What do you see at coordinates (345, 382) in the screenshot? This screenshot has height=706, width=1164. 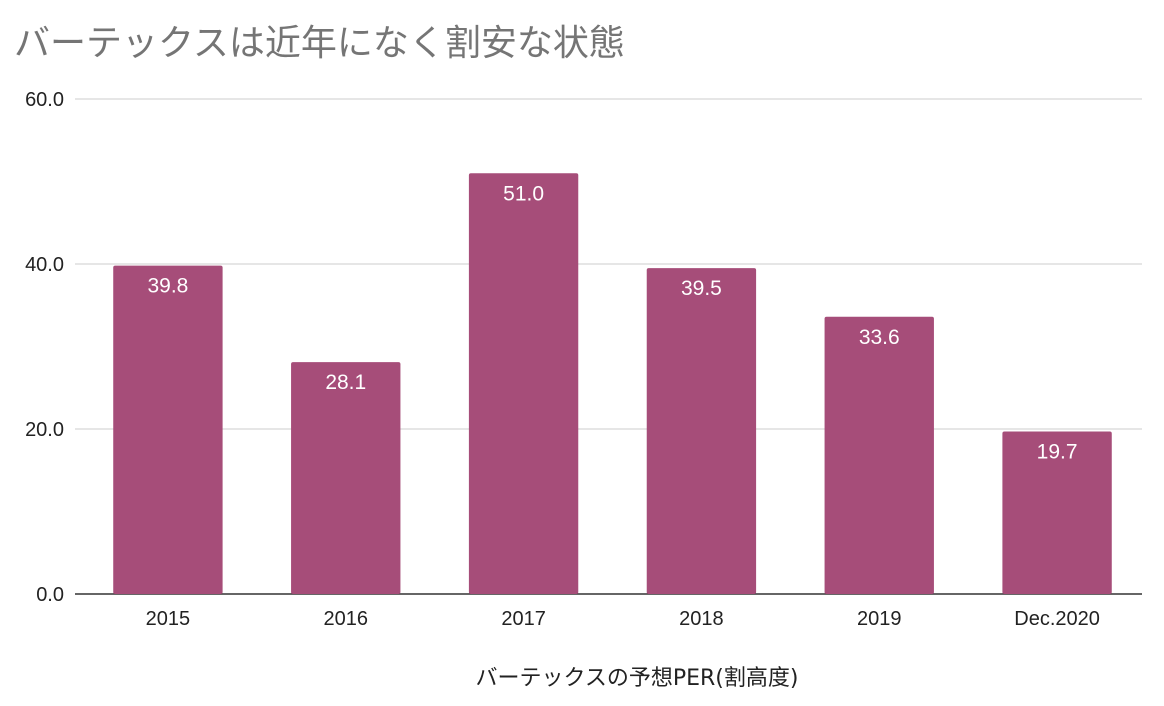 I see `bar-data-label: 28.1` at bounding box center [345, 382].